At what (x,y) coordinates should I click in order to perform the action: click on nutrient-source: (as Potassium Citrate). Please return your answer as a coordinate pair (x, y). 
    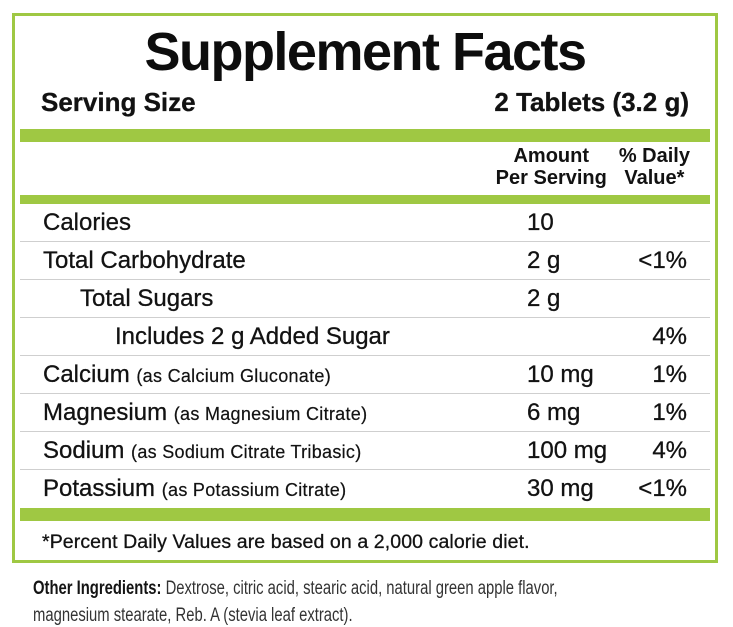
    Looking at the image, I should click on (254, 490).